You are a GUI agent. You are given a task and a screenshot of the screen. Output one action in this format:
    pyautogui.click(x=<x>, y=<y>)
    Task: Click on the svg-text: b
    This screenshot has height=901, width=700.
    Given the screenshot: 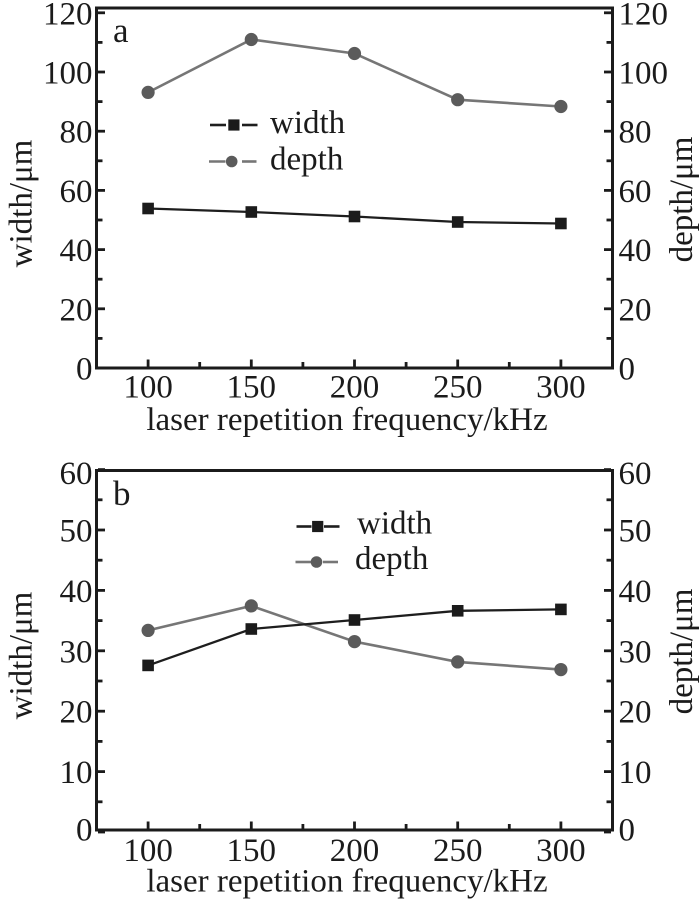 What is the action you would take?
    pyautogui.click(x=122, y=493)
    